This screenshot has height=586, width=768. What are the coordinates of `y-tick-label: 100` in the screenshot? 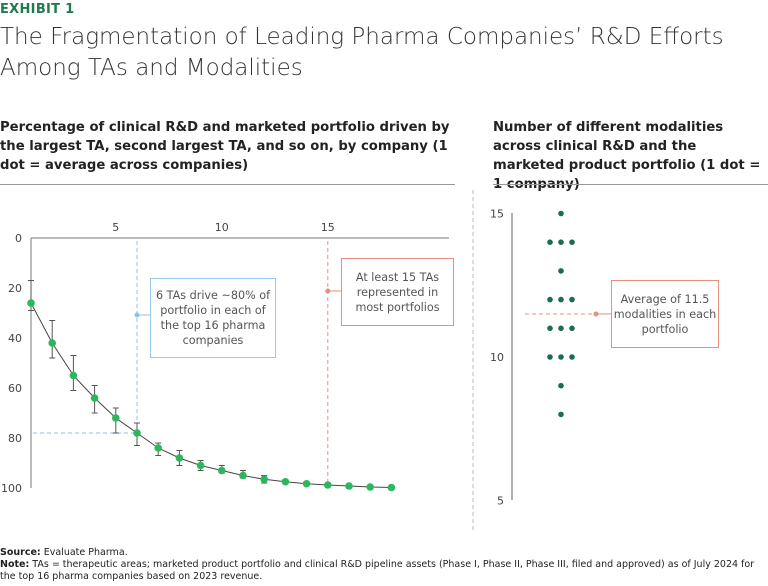 It's located at (11, 488).